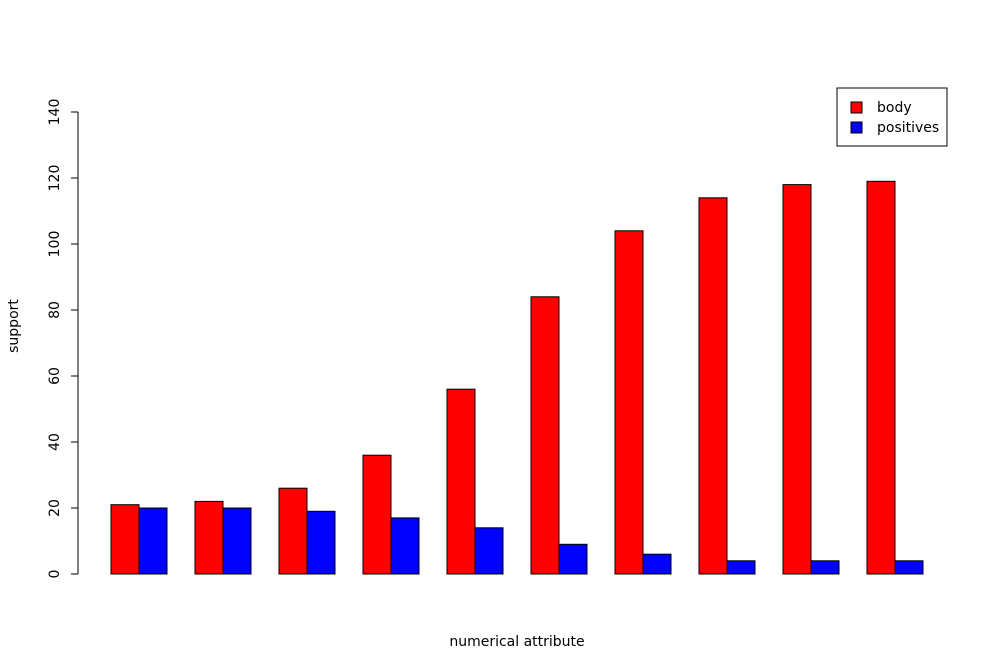 The image size is (997, 672). Describe the element at coordinates (63, 339) in the screenshot. I see `y-axis: 0 20 40 60 80 100 120 140` at that location.